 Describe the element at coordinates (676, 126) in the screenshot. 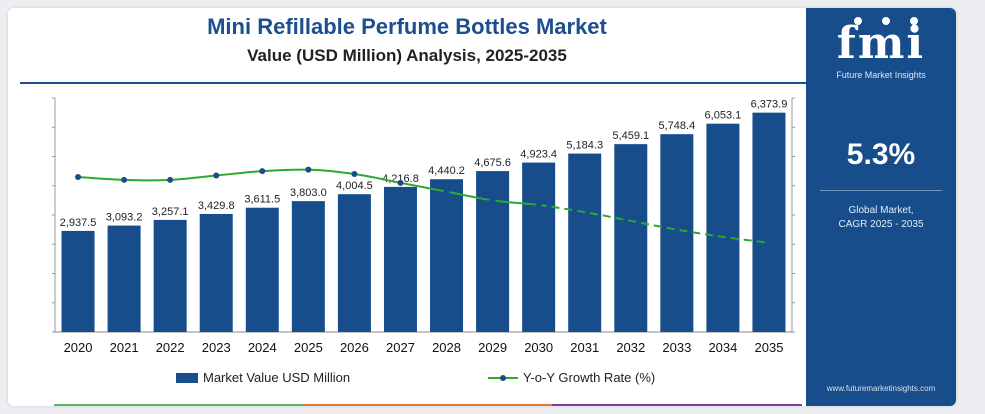

I see `data-label-2033: 5,748.4` at that location.